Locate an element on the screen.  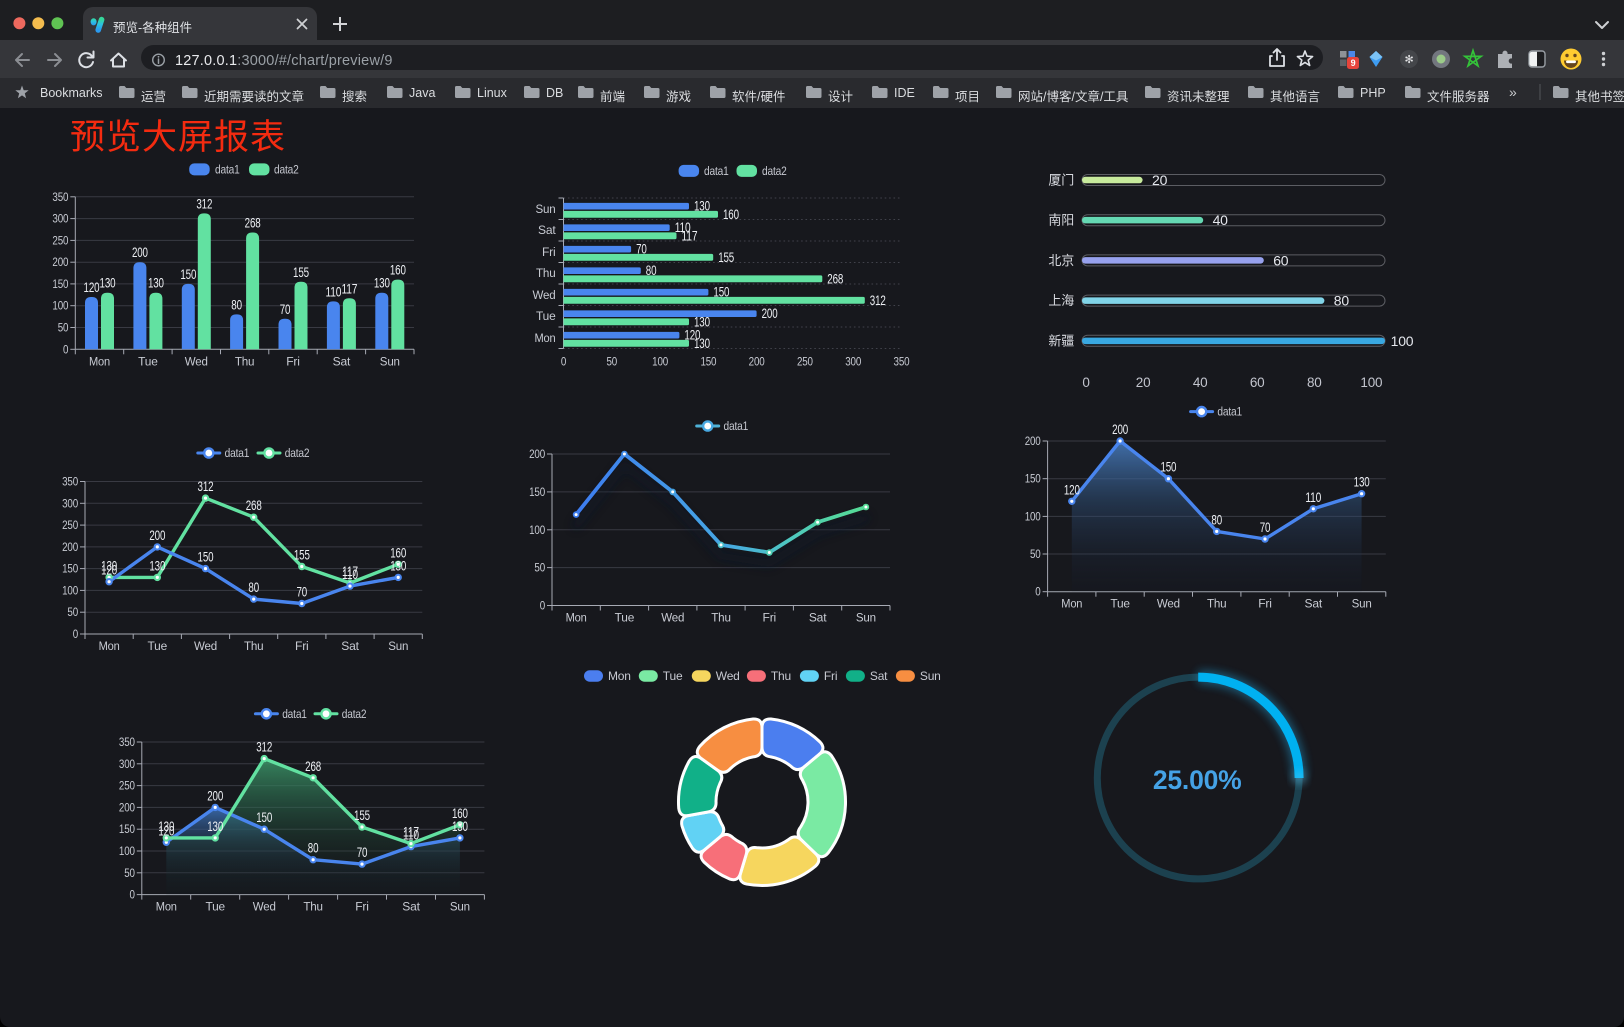
svg-text: 312 is located at coordinates (878, 300).